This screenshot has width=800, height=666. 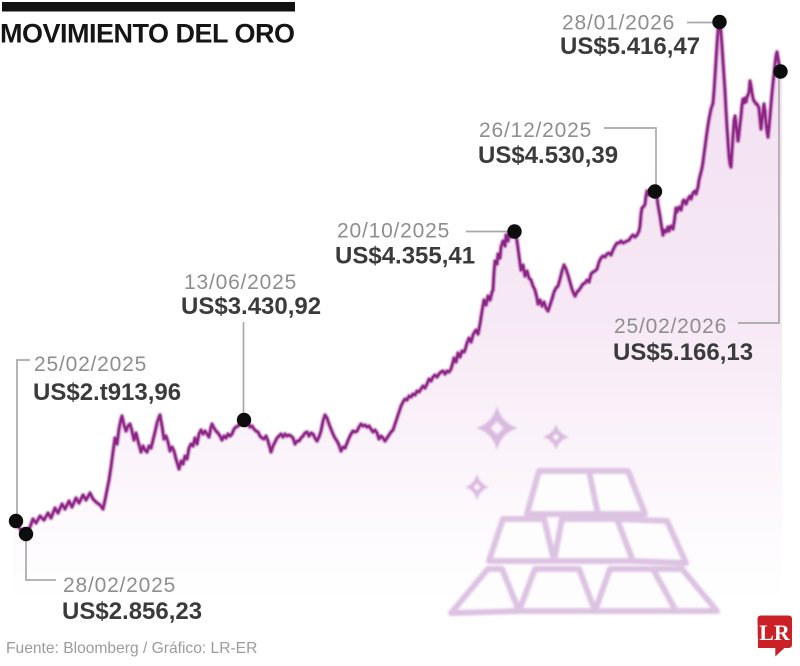 I want to click on svg-text: 25/02/2026, so click(x=670, y=326).